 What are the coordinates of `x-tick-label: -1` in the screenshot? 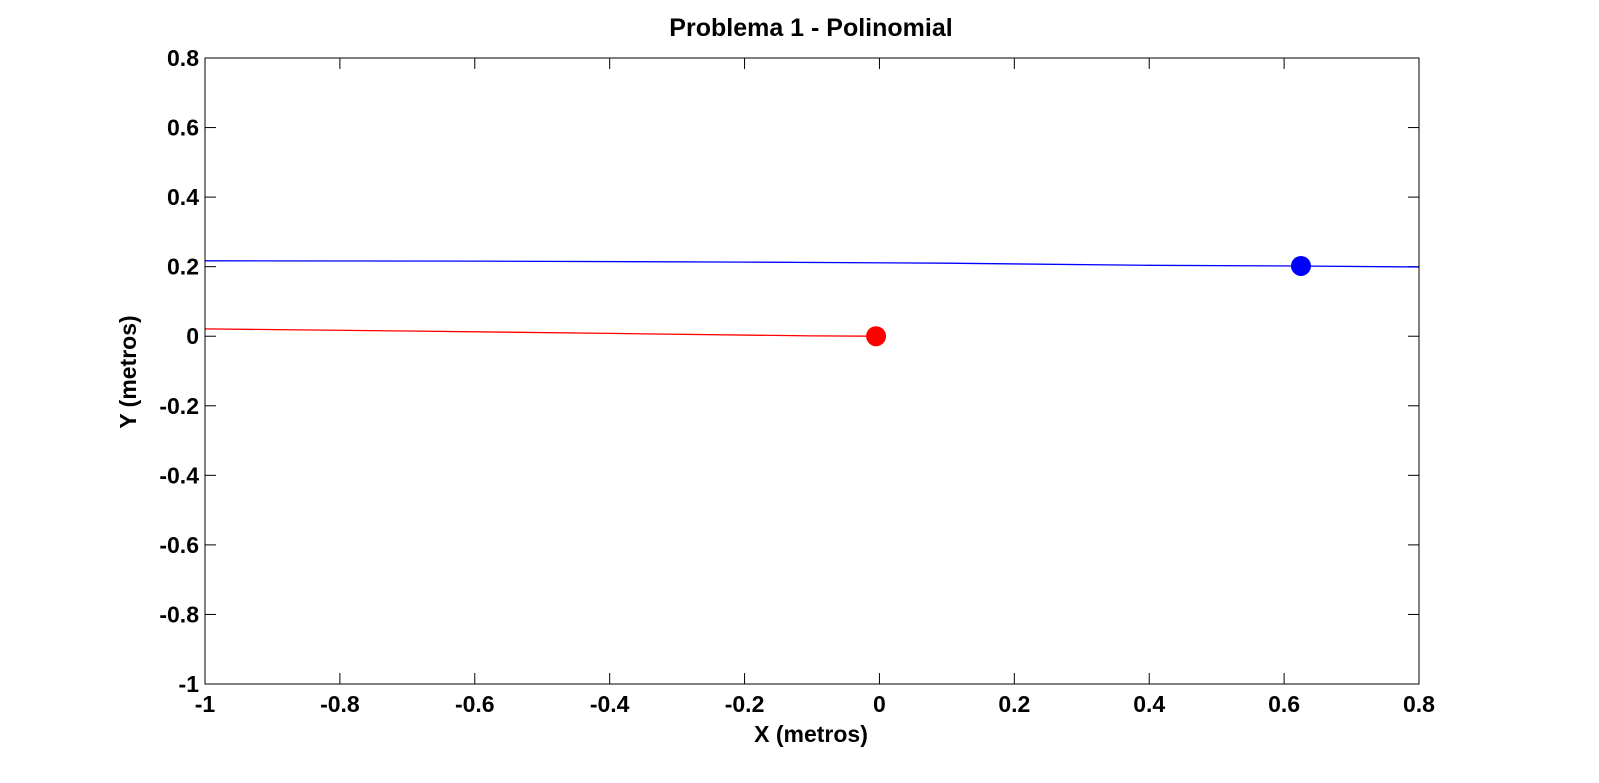 It's located at (205, 704).